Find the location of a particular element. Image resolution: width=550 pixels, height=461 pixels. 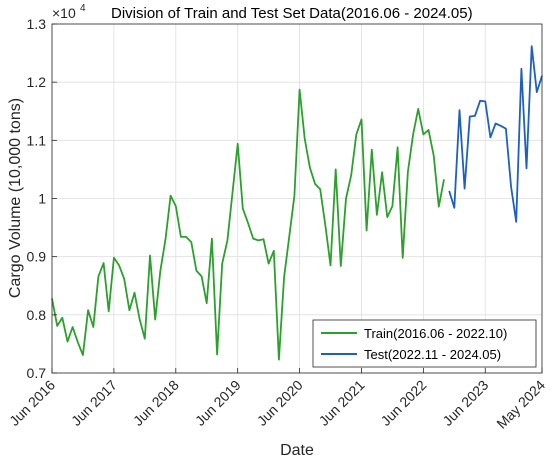

y-axis-label: Cargo Volume (10,000 tons) is located at coordinates (15, 198).